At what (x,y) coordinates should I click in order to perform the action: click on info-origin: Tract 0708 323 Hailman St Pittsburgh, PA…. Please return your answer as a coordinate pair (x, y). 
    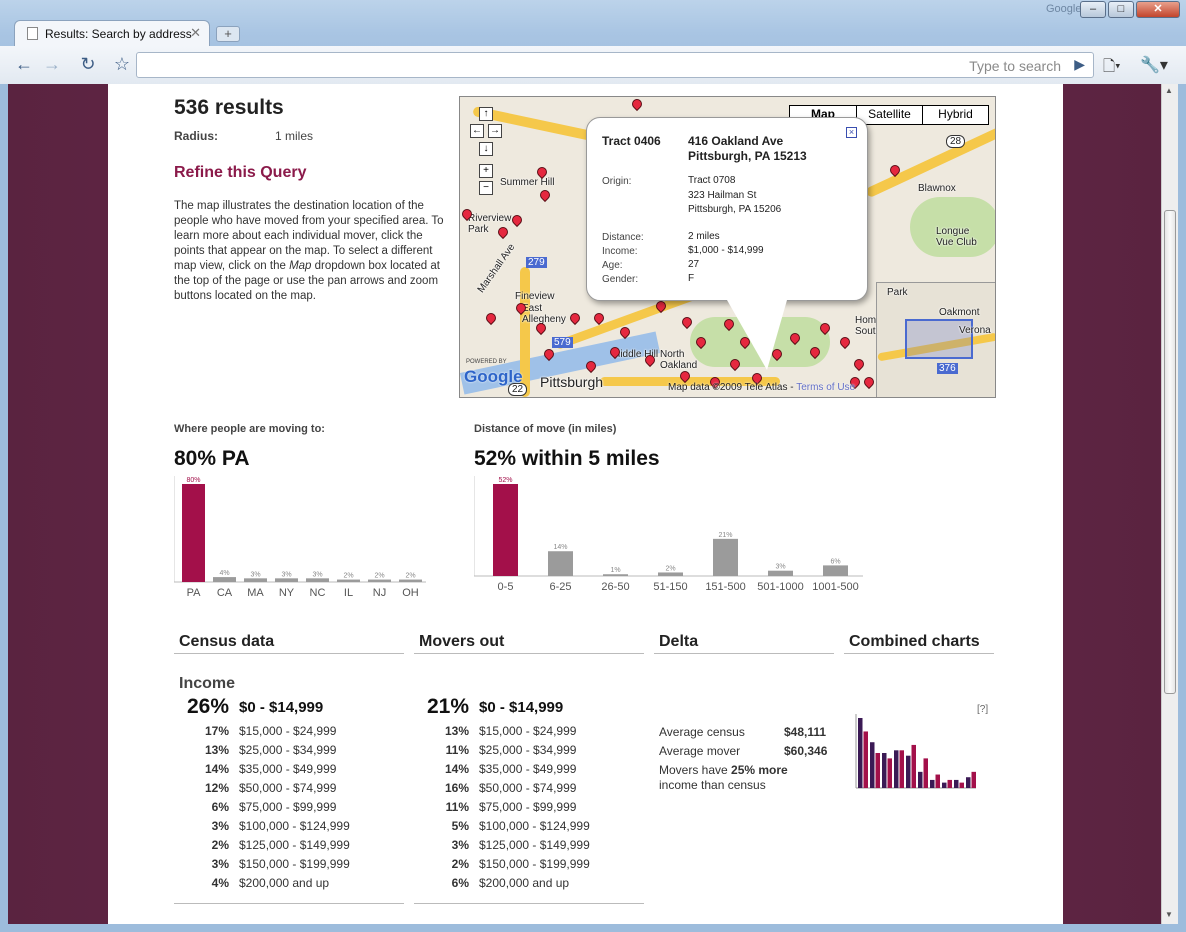
    Looking at the image, I should click on (734, 196).